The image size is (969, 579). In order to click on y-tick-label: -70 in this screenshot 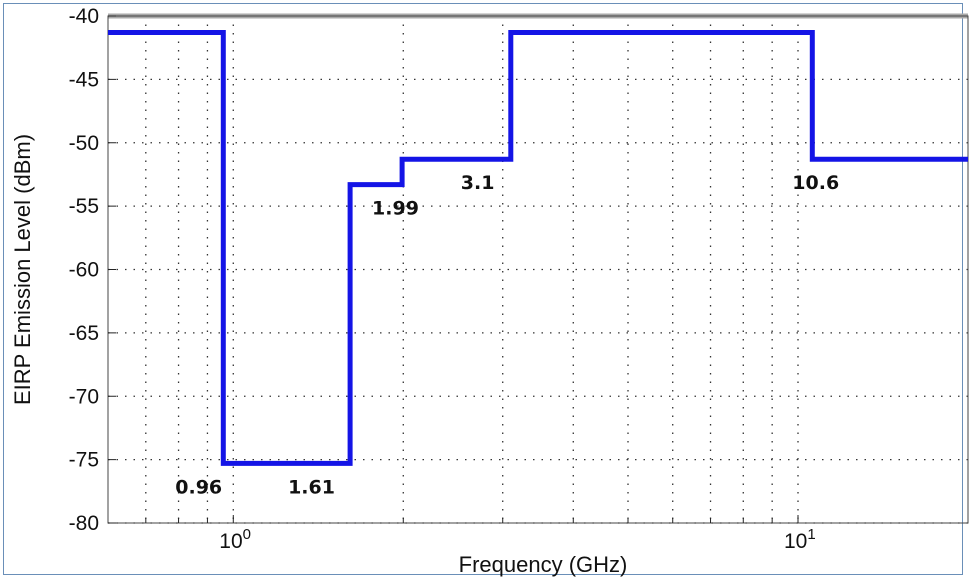, I will do `click(84, 396)`.